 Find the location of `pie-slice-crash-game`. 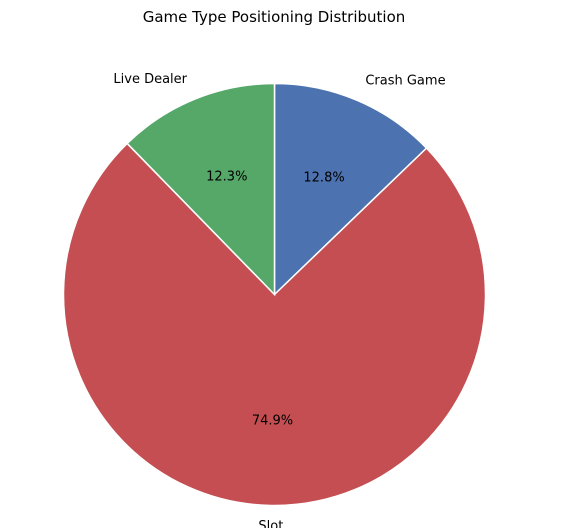

pie-slice-crash-game is located at coordinates (350, 189).